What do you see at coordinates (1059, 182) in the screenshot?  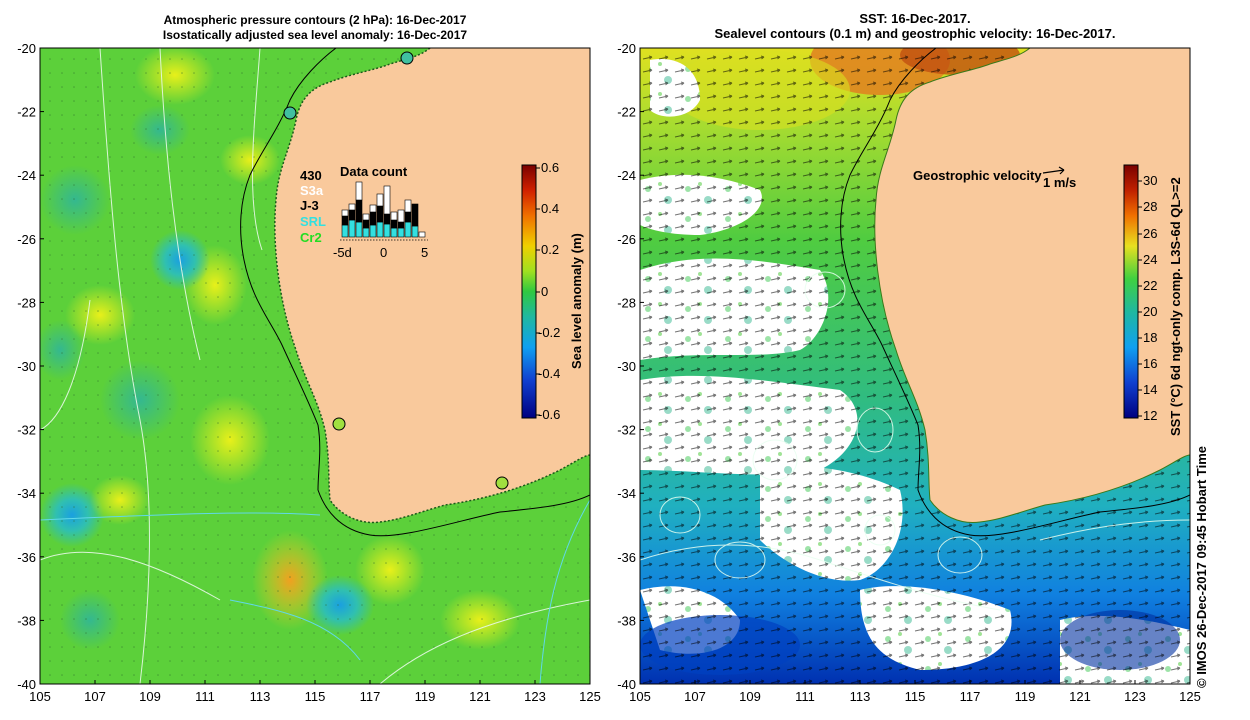 I see `velocity-legend-scale: 1 m/s` at bounding box center [1059, 182].